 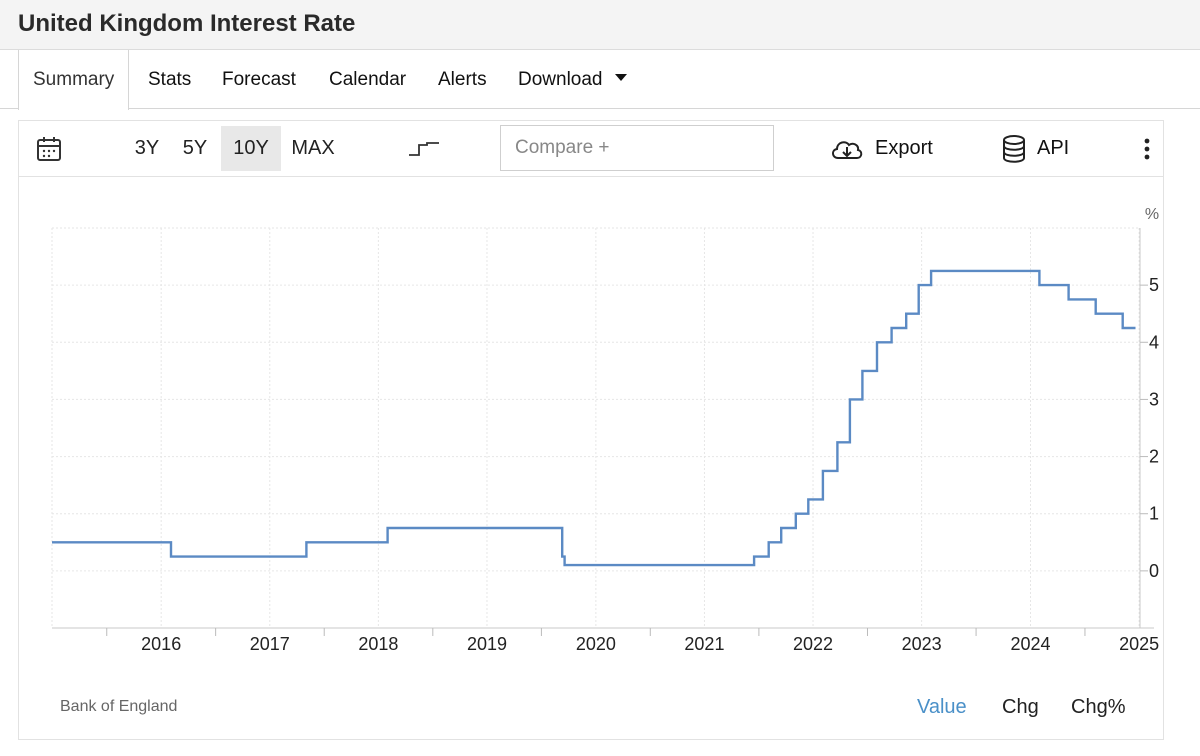 I want to click on mode-chg-pct-button: Chg%, so click(x=1098, y=707).